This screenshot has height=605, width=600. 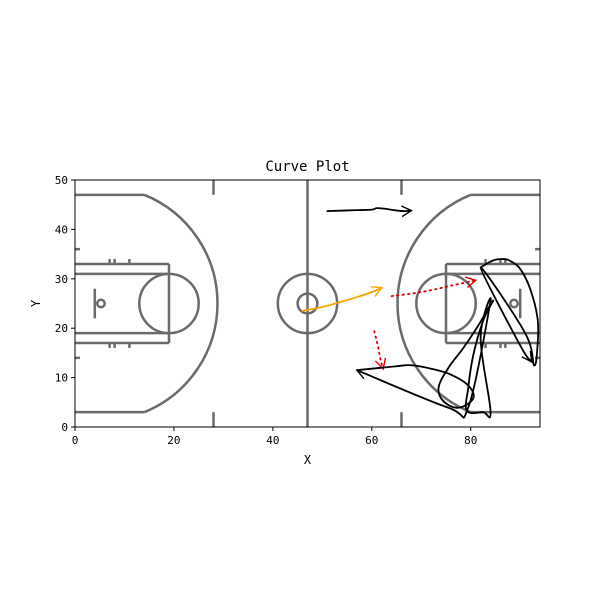 What do you see at coordinates (173, 440) in the screenshot?
I see `x-tick-label-1: 20` at bounding box center [173, 440].